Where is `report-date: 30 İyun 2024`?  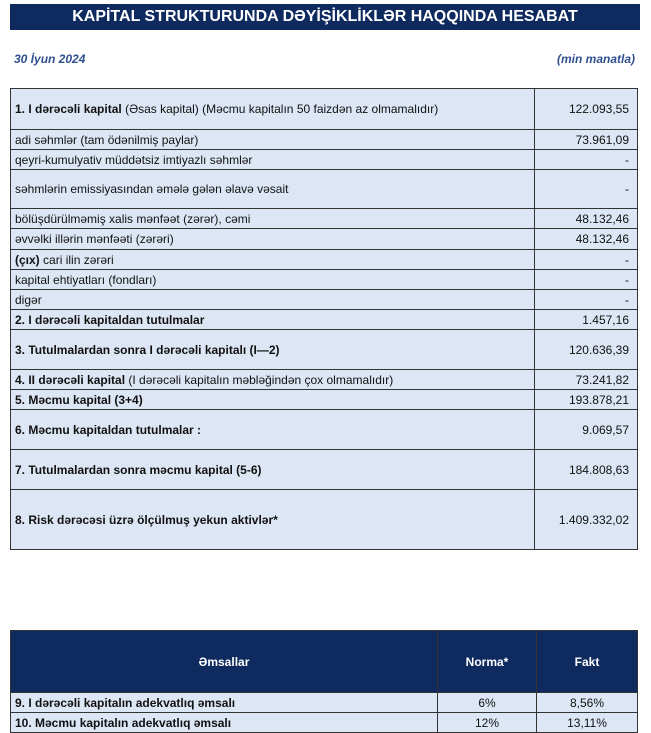
report-date: 30 İyun 2024 is located at coordinates (50, 59).